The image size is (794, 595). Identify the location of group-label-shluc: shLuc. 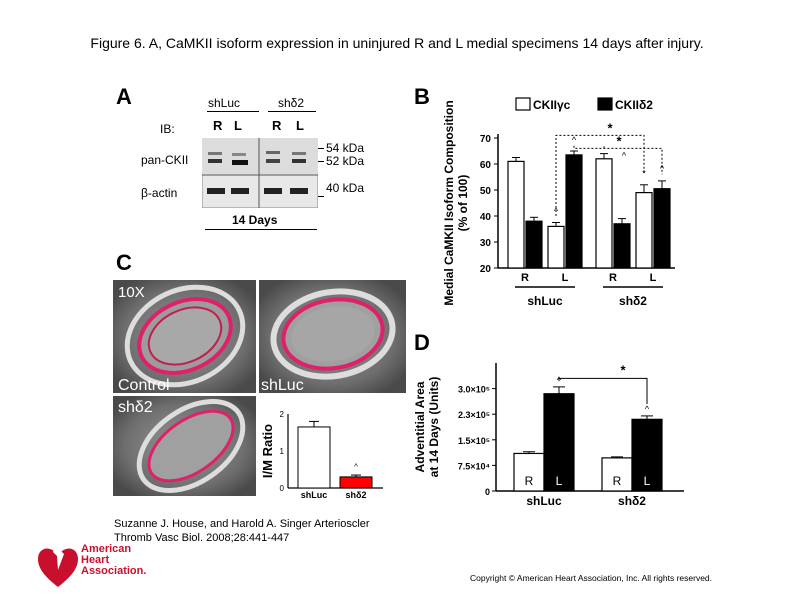
(224, 103).